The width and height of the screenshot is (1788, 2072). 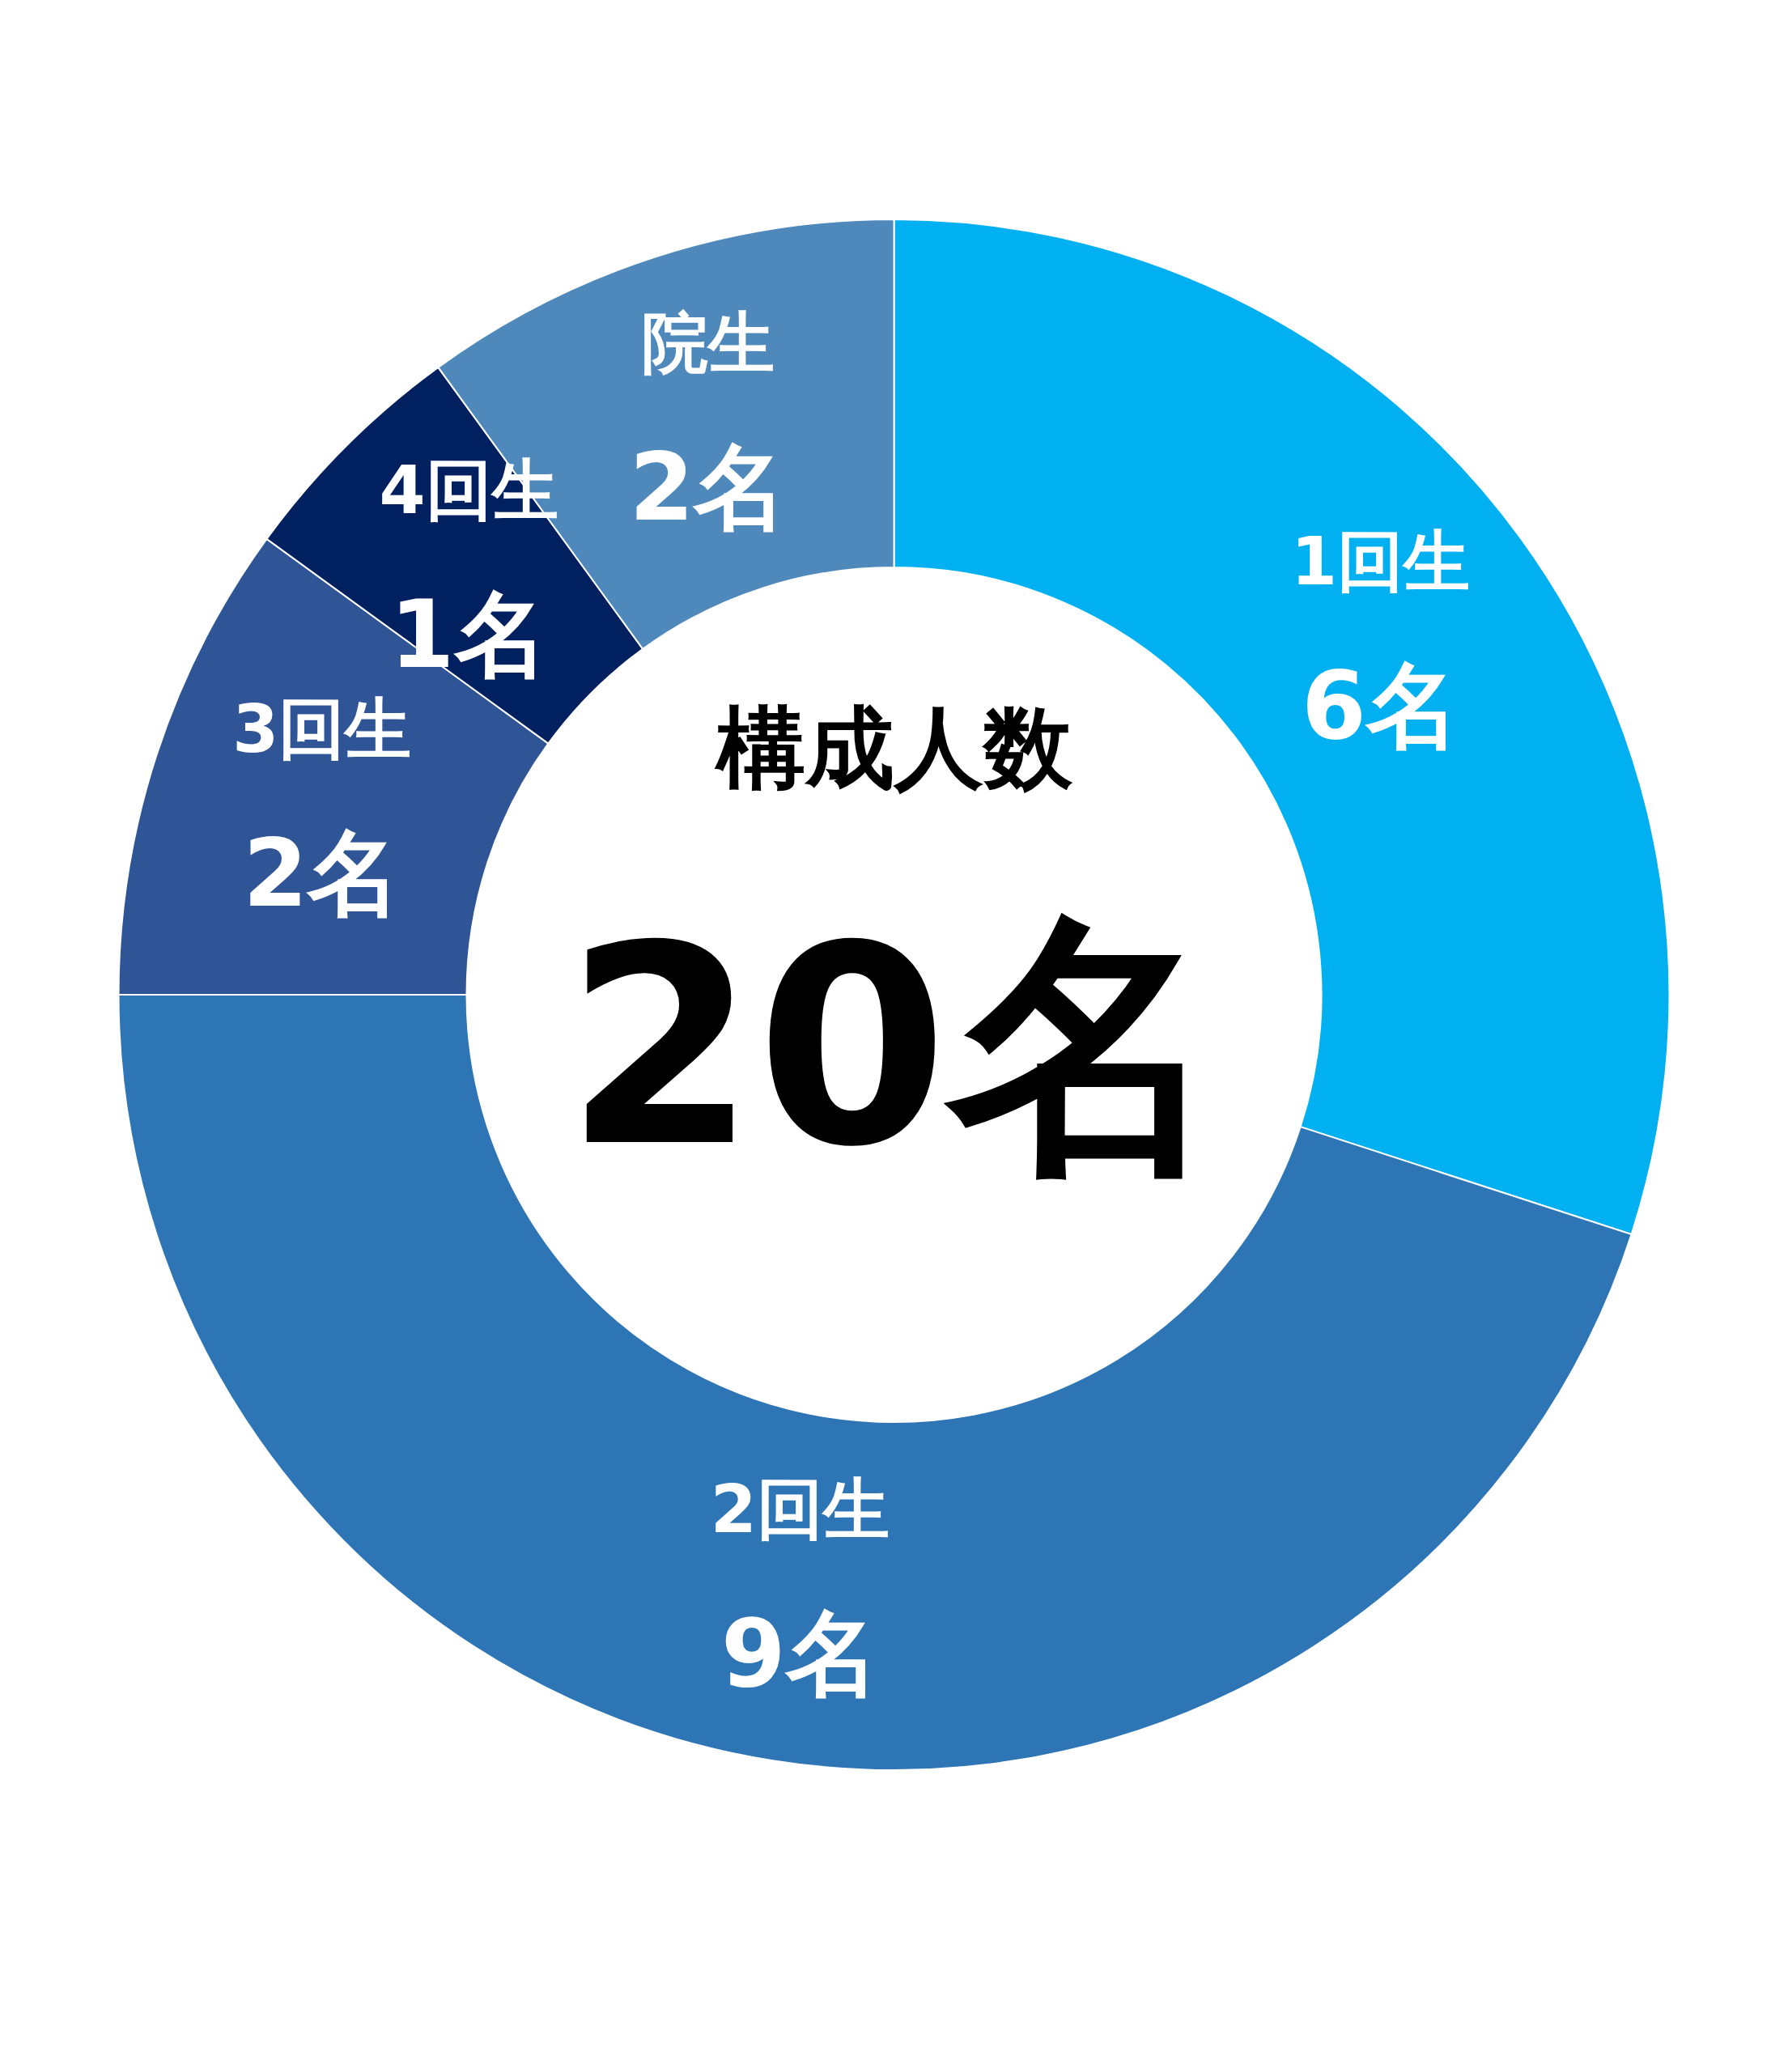 I want to click on slice-label: 1回生, so click(x=1381, y=562).